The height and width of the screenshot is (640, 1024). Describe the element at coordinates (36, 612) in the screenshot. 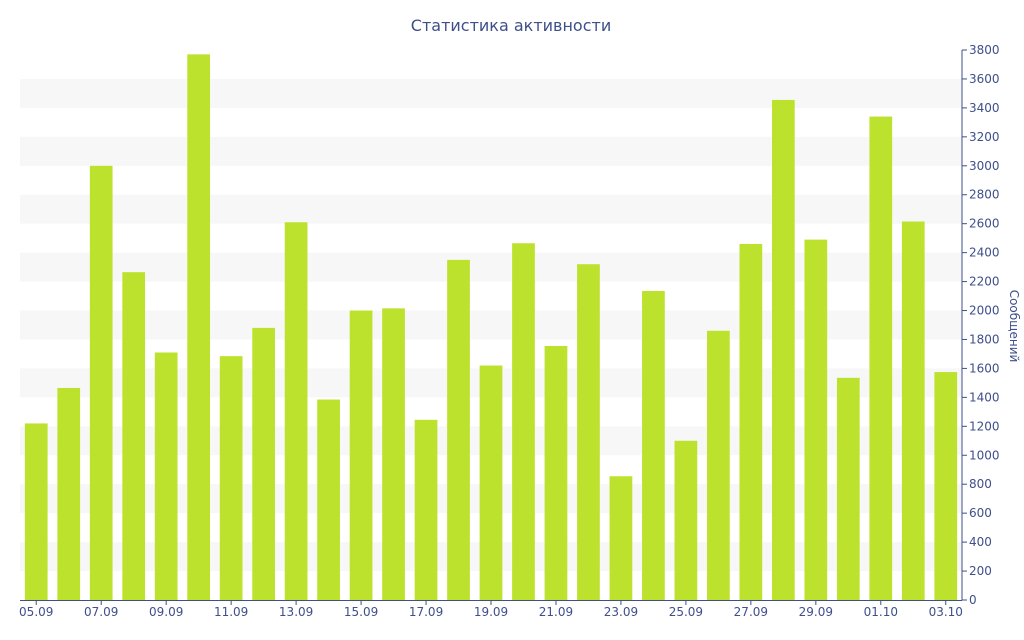

I see `x-tick-label: 05.09` at that location.